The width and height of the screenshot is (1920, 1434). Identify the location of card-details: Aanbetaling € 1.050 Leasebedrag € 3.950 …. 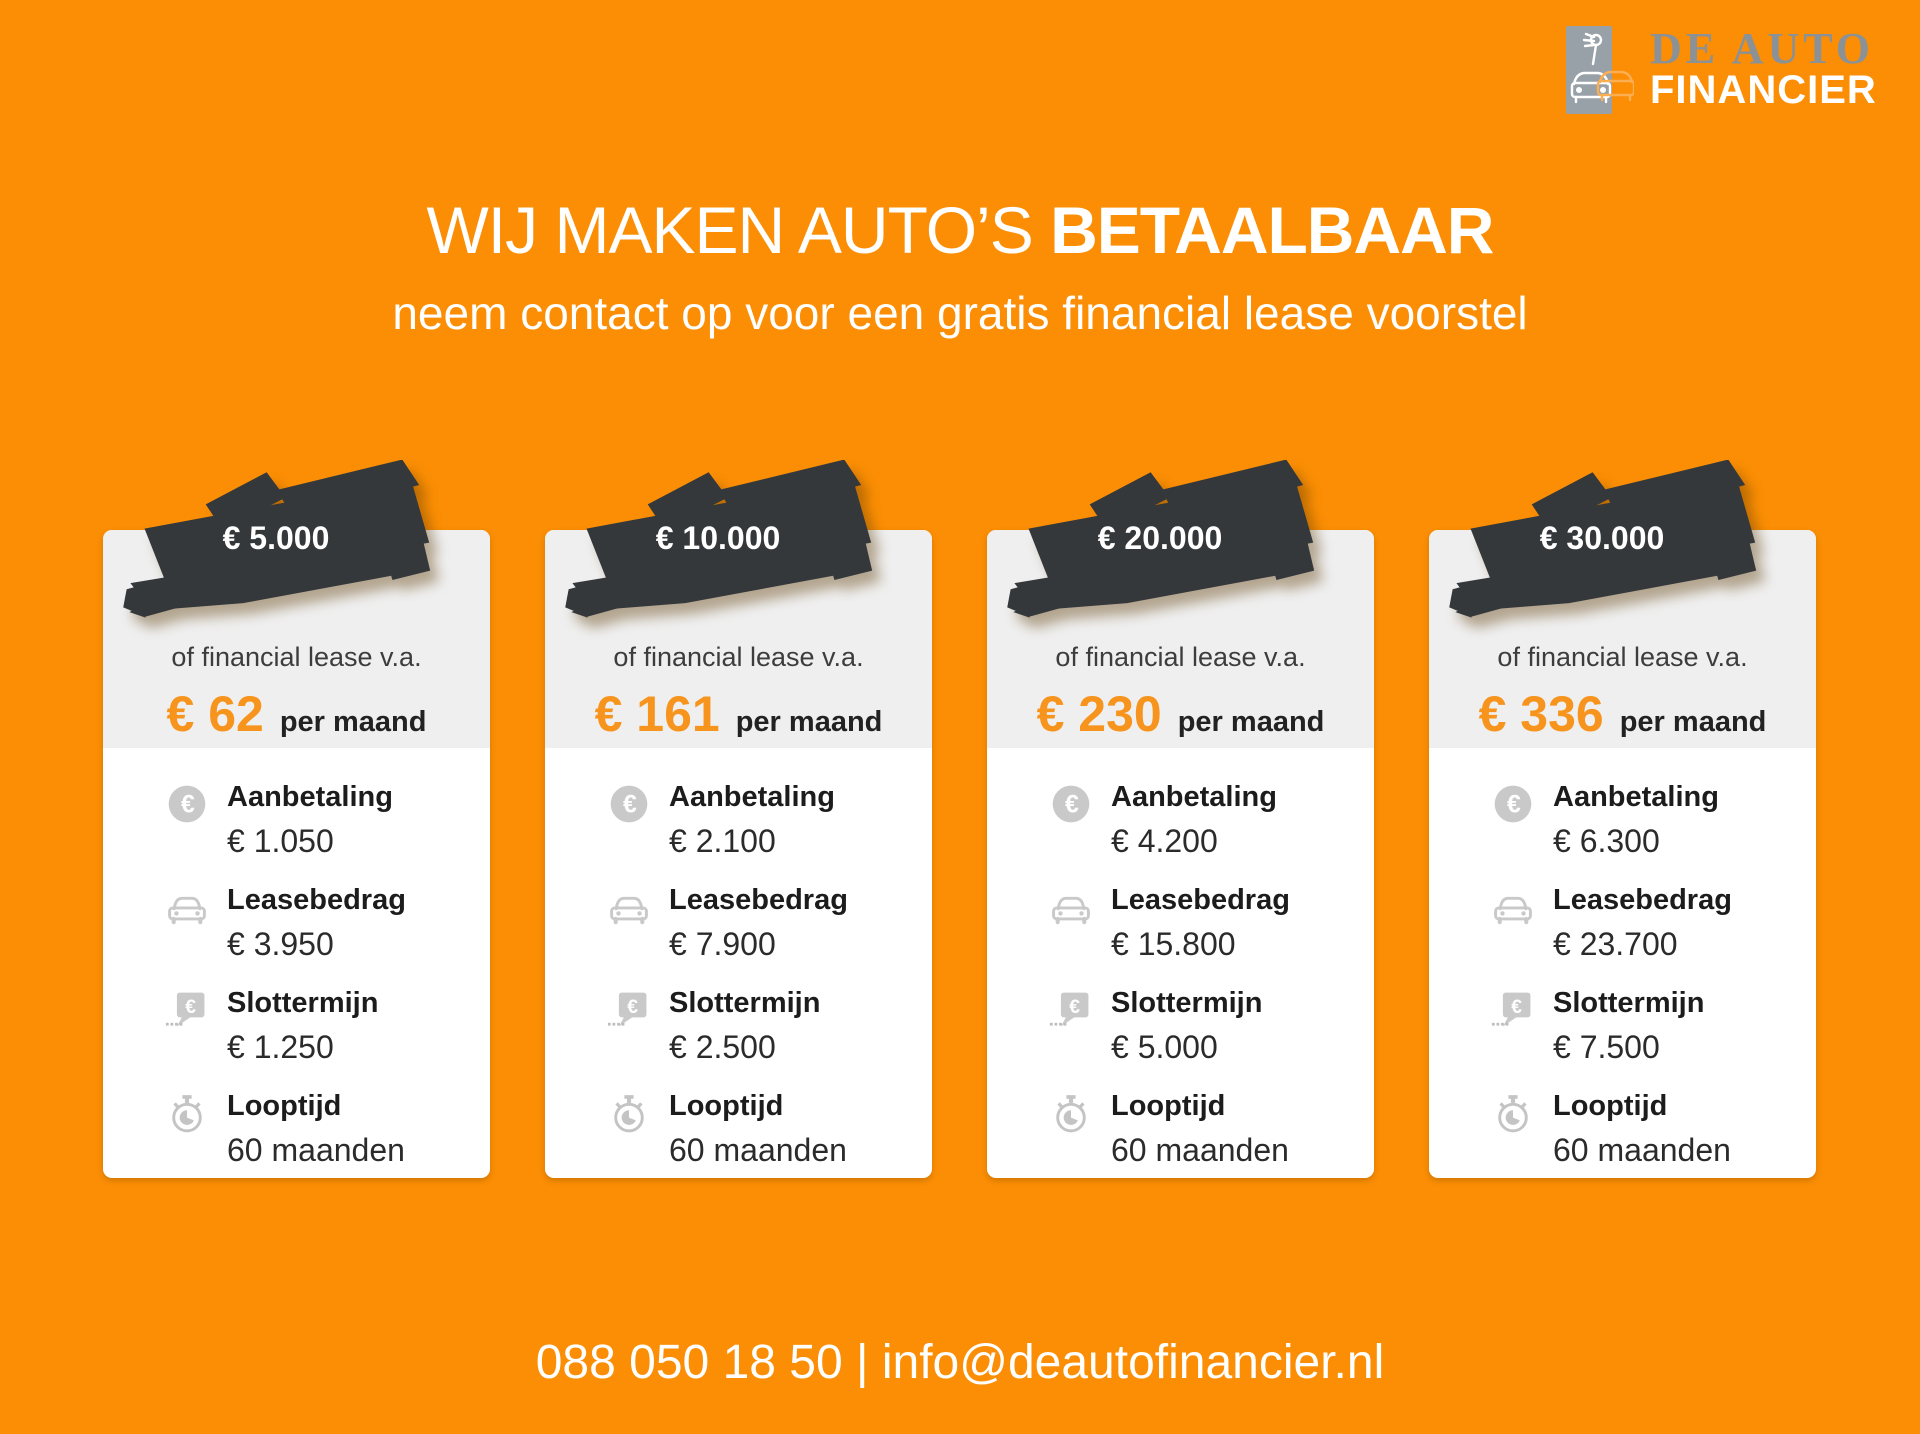
(296, 970).